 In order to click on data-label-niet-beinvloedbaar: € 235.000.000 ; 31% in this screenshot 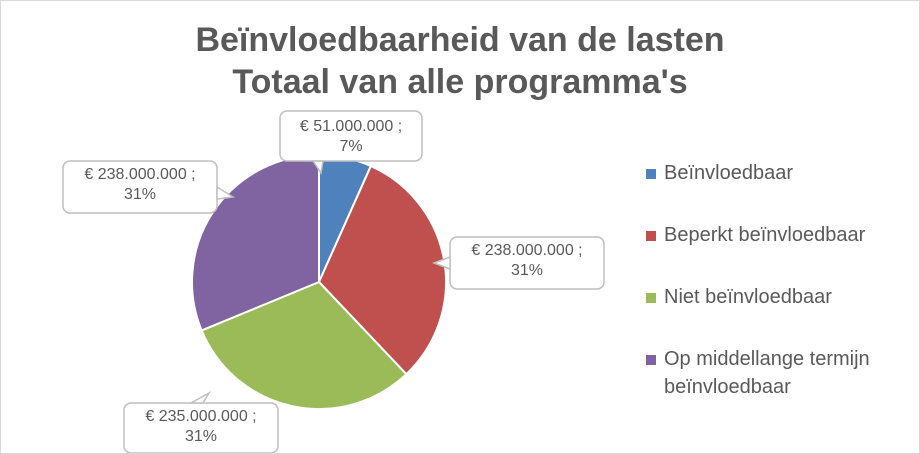, I will do `click(201, 427)`.